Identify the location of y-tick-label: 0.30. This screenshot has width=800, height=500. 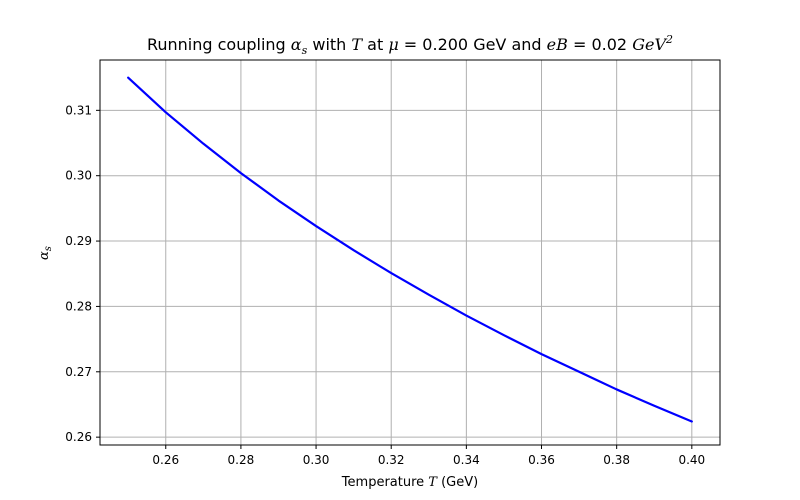
(78, 176).